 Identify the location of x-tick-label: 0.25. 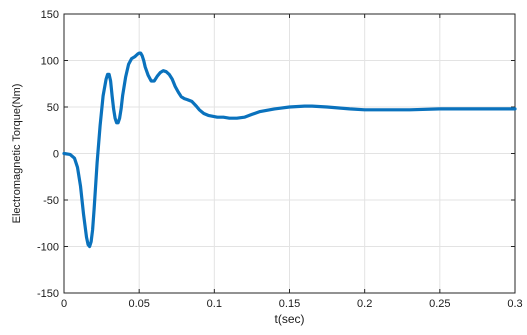
(439, 304).